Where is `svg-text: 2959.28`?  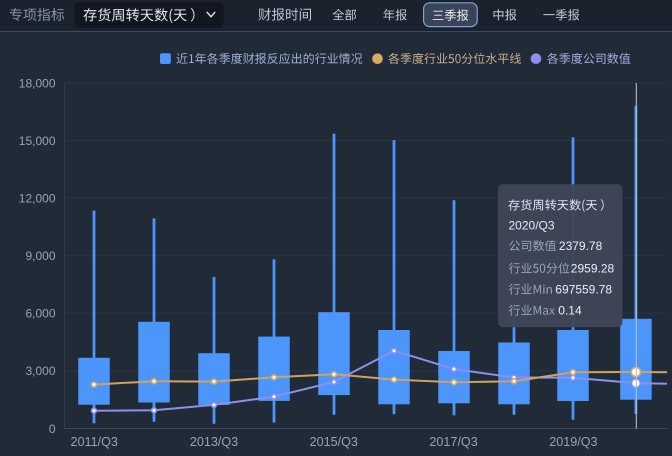 svg-text: 2959.28 is located at coordinates (593, 269).